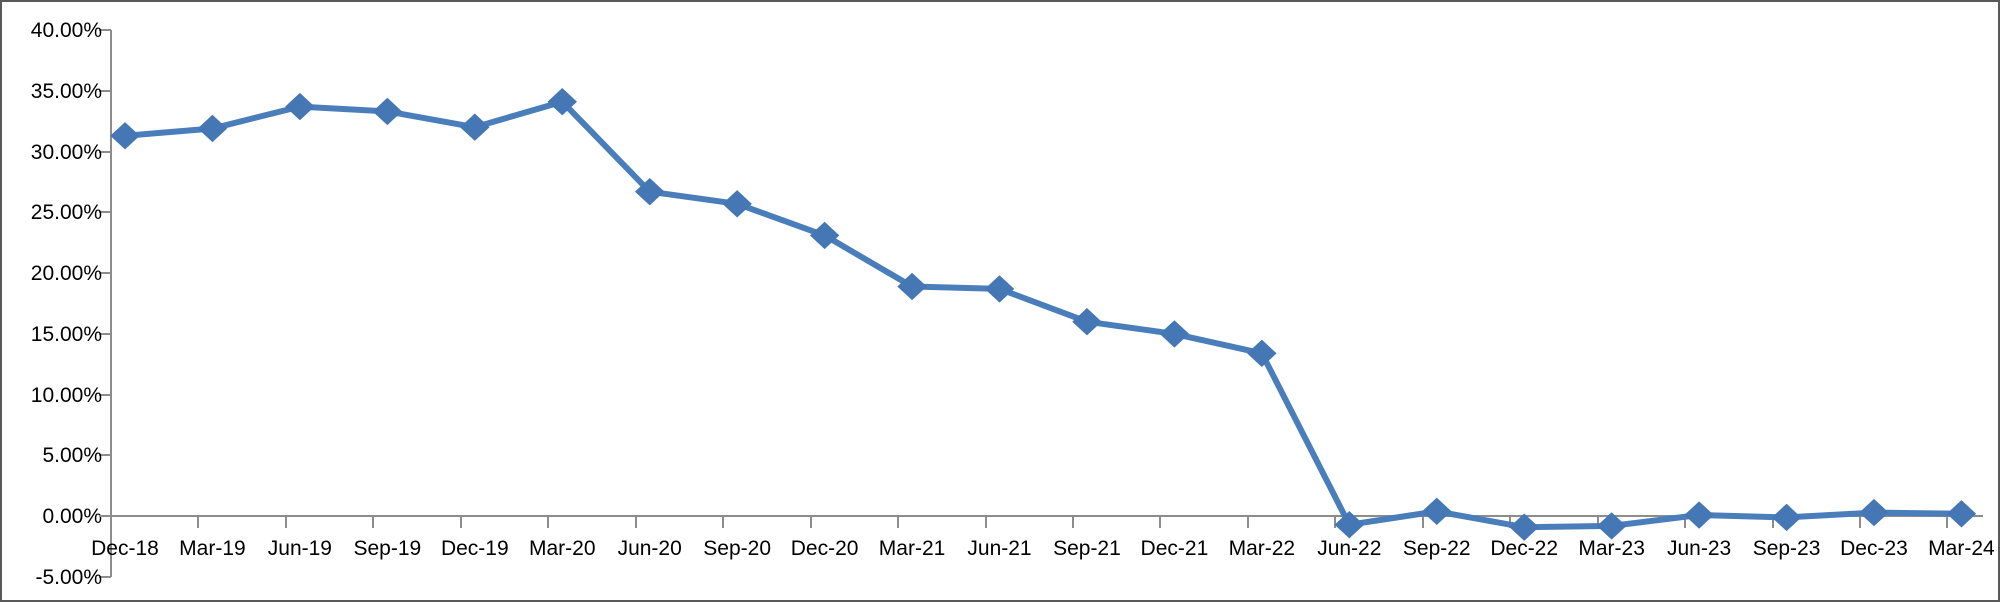 This screenshot has height=602, width=2000. What do you see at coordinates (66, 152) in the screenshot?
I see `y-axis-tick-label: 30.00%` at bounding box center [66, 152].